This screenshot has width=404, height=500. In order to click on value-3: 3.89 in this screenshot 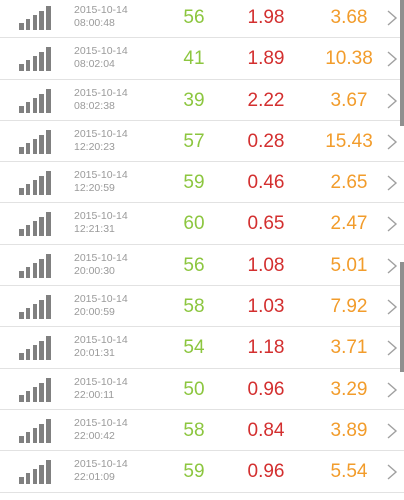, I will do `click(349, 430)`.